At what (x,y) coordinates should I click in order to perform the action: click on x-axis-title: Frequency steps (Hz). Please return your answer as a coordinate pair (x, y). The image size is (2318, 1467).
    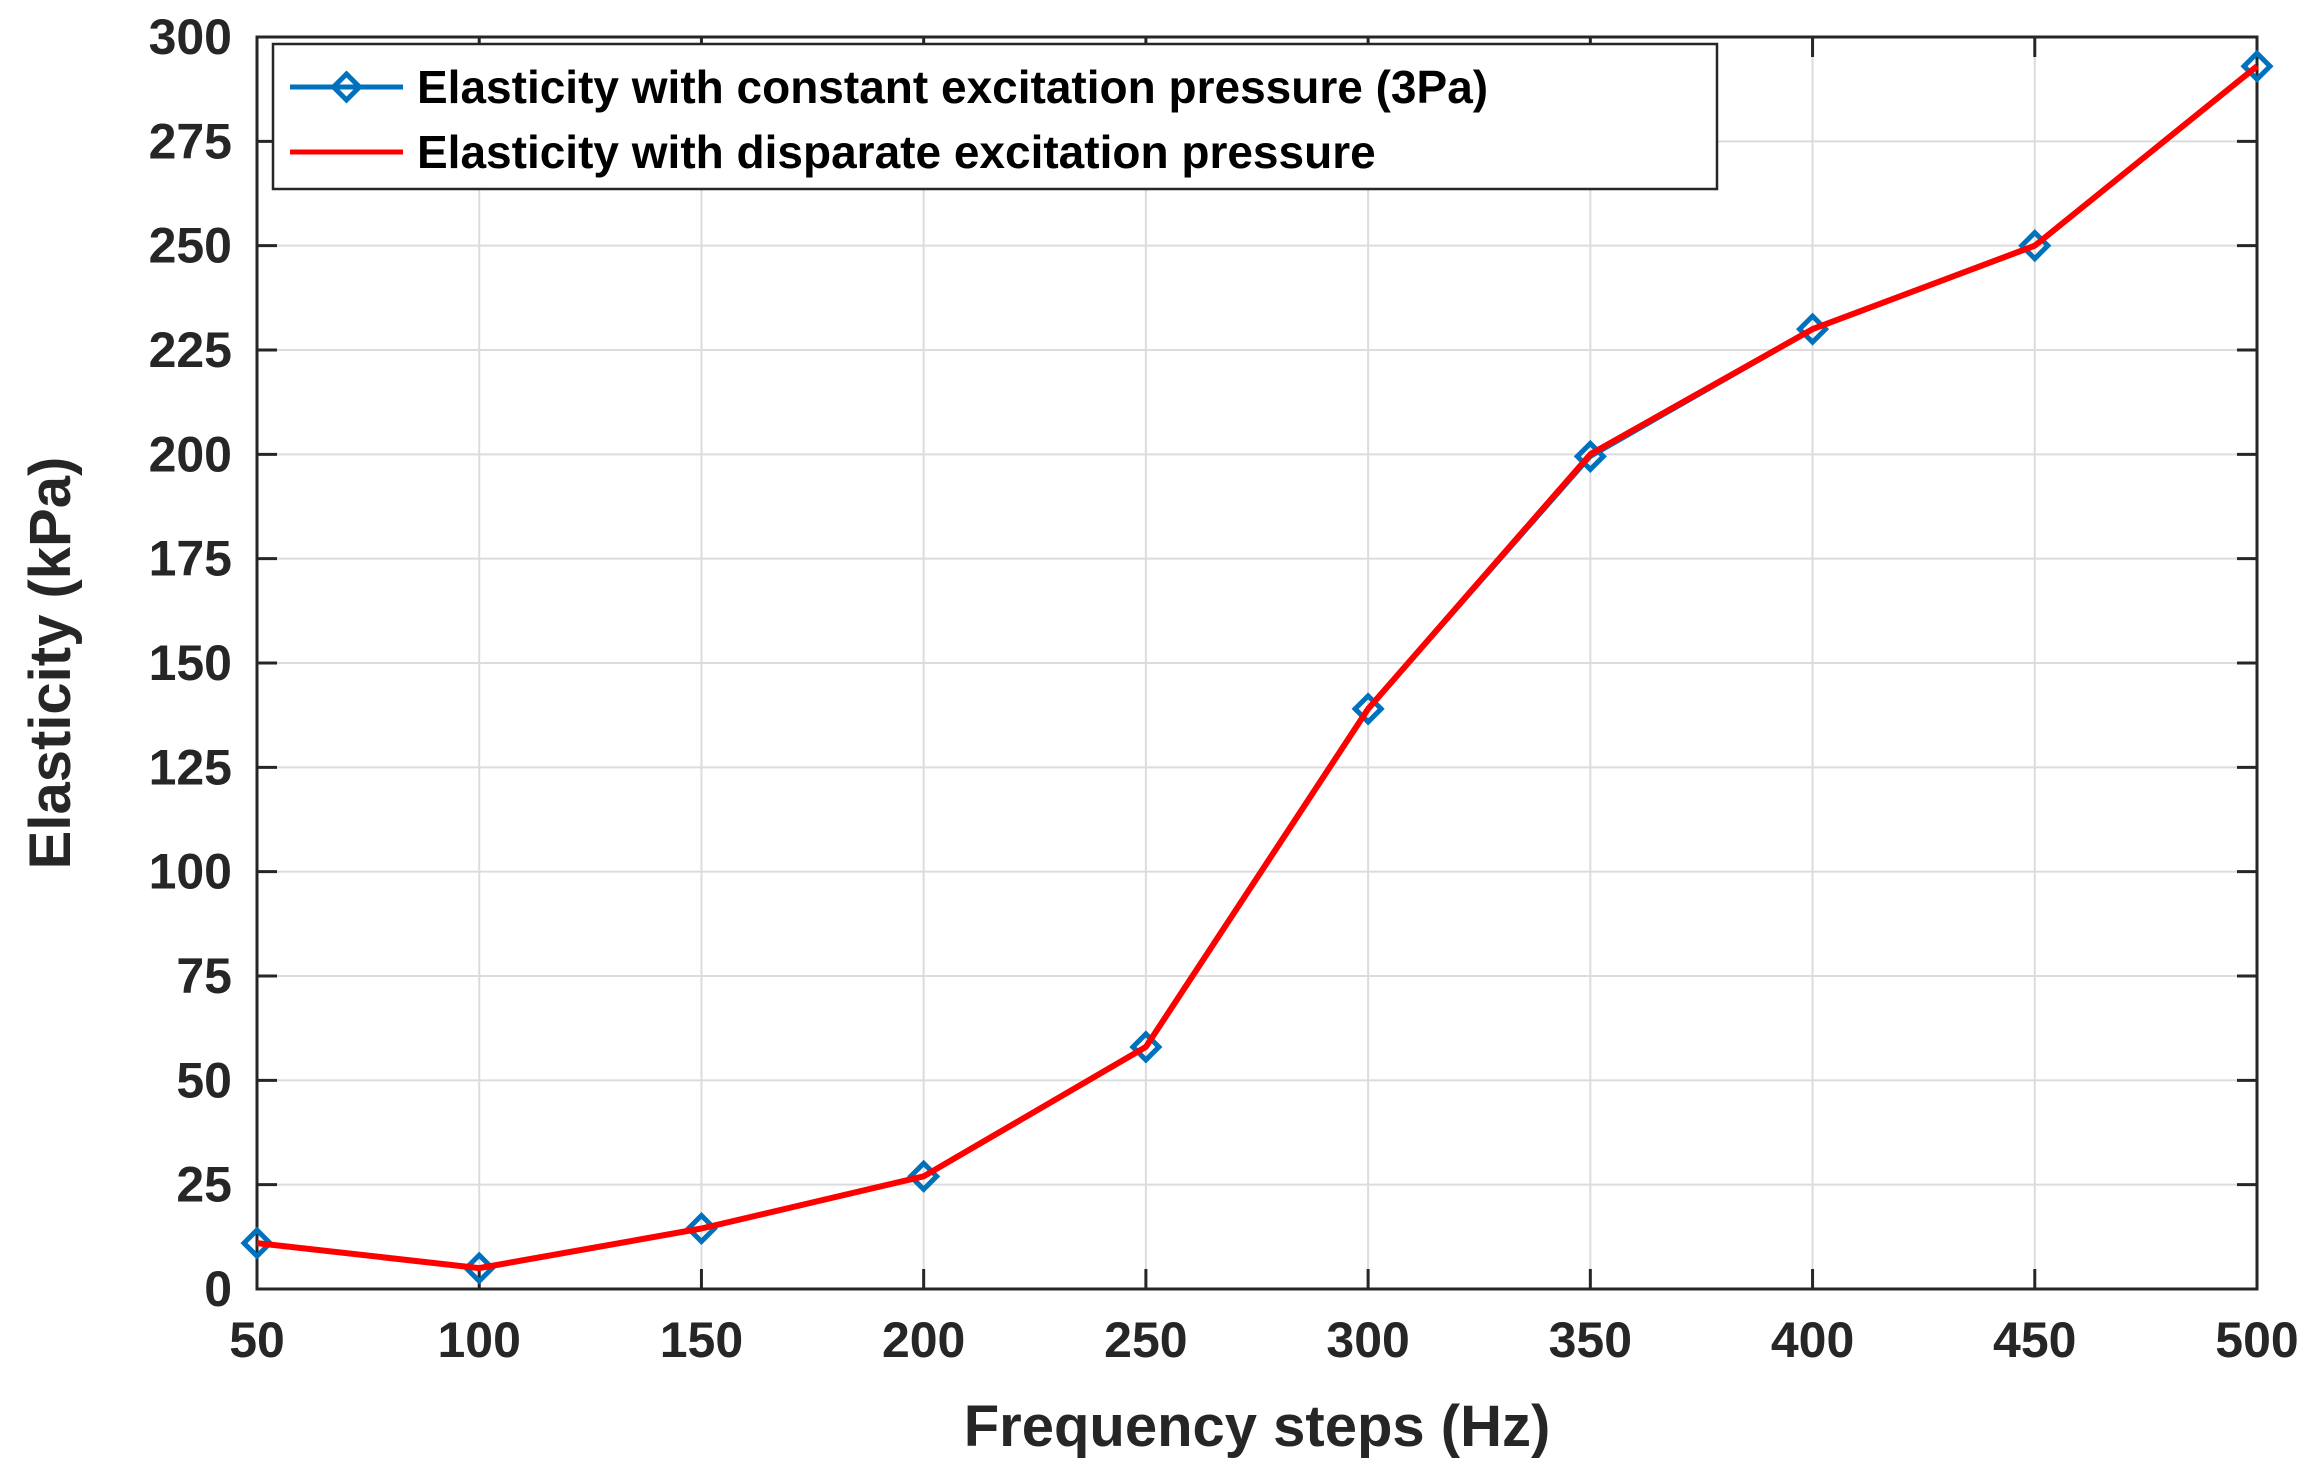
    Looking at the image, I should click on (1257, 1426).